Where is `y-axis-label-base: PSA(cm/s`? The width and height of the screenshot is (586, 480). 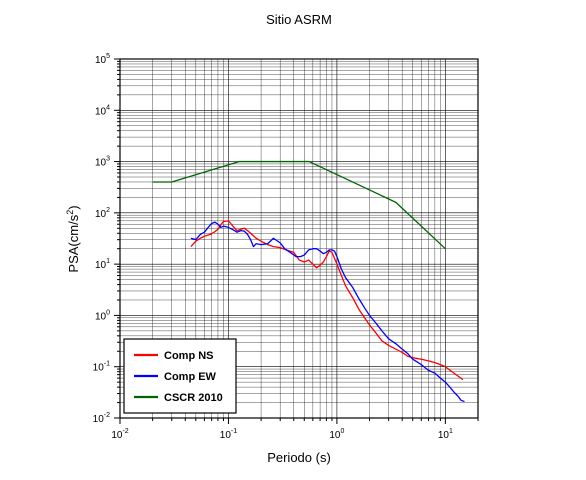
y-axis-label-base: PSA(cm/s is located at coordinates (73, 243).